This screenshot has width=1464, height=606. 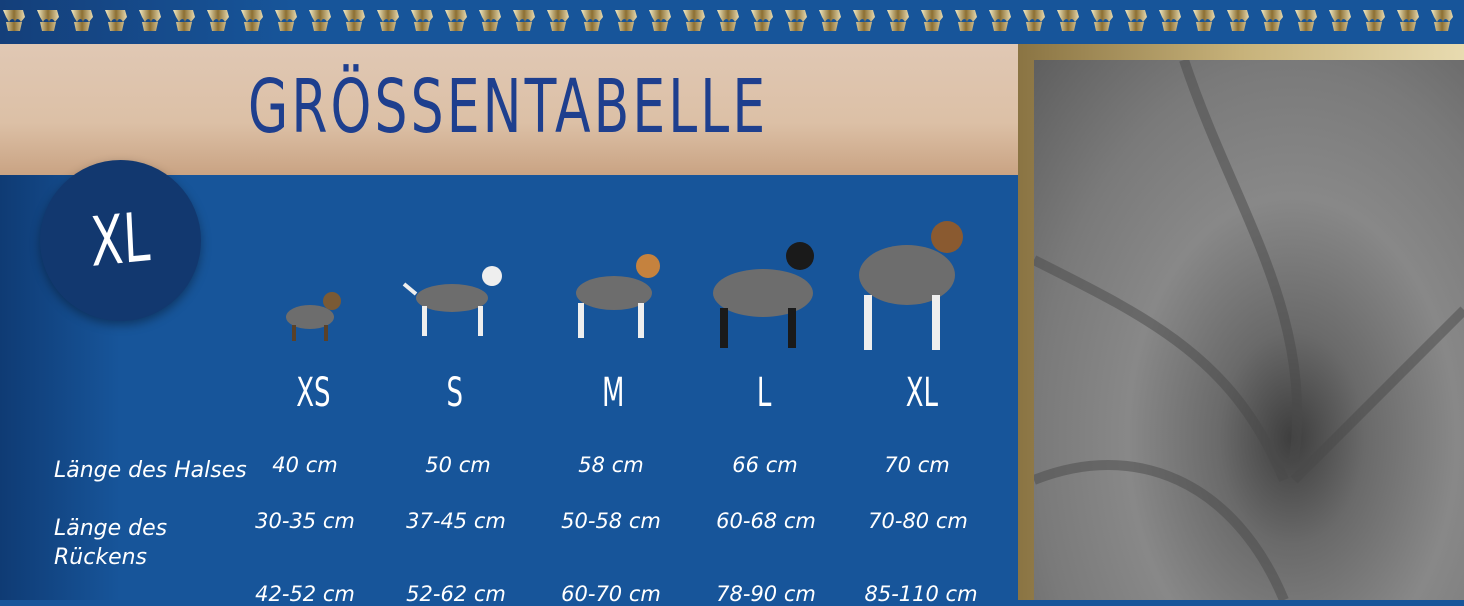 What do you see at coordinates (921, 594) in the screenshot?
I see `row3-xl: 85-110 cm` at bounding box center [921, 594].